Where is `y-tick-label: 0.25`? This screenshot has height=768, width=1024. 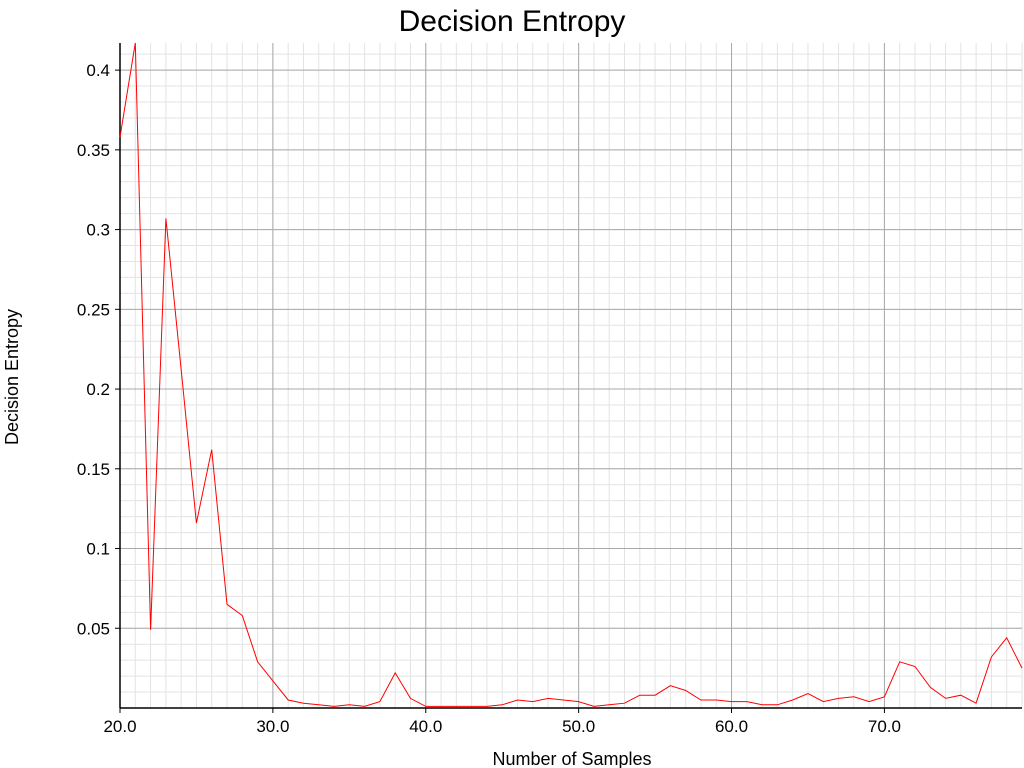
y-tick-label: 0.25 is located at coordinates (93, 309).